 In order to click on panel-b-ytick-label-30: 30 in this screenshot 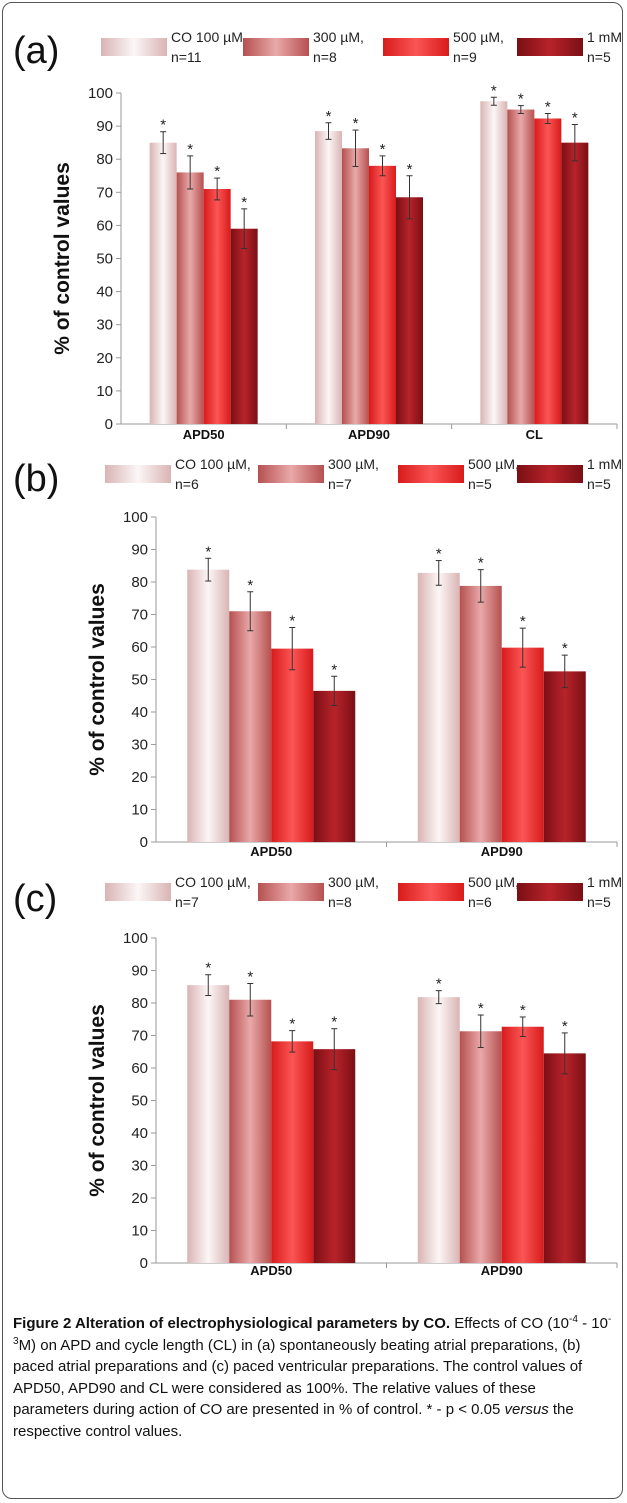, I will do `click(139, 745)`.